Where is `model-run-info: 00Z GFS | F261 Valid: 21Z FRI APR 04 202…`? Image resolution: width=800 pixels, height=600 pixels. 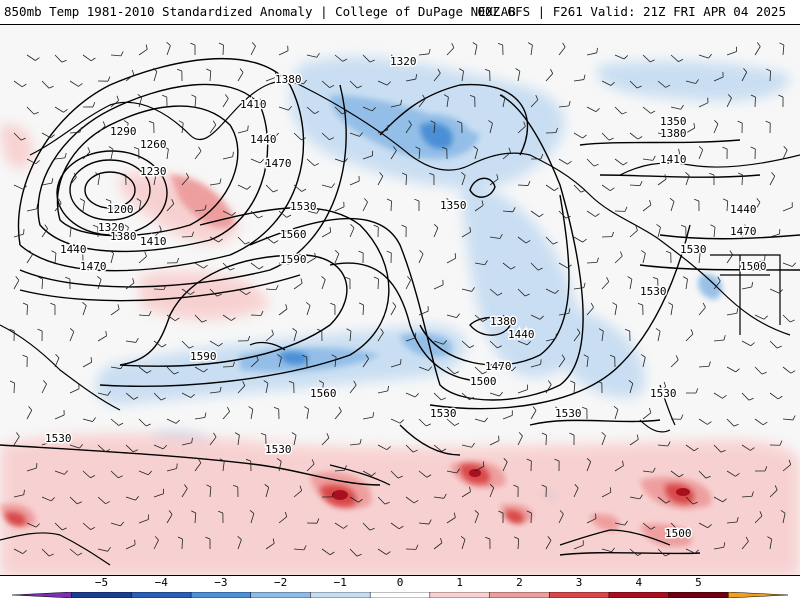
model-run-info: 00Z GFS | F261 Valid: 21Z FRI APR 04 202… is located at coordinates (631, 11).